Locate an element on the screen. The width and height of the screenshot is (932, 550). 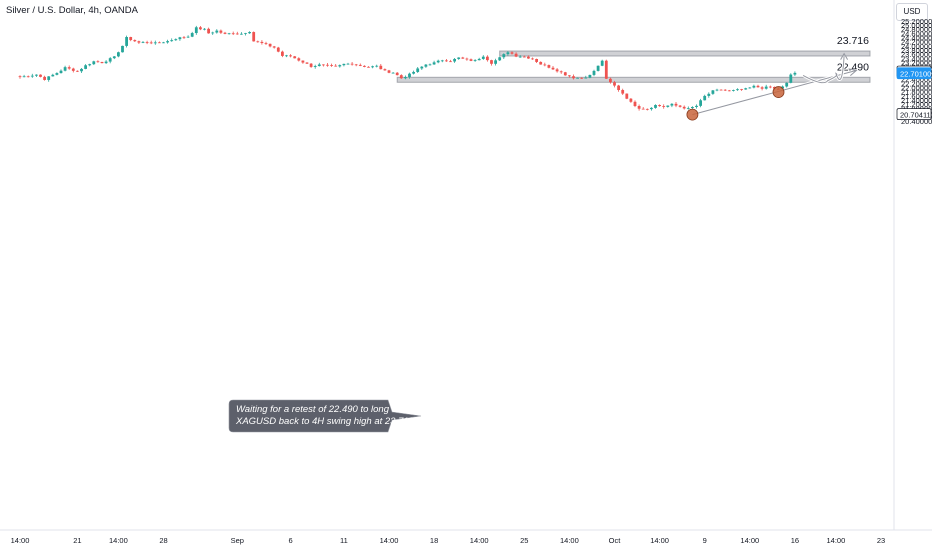
price-tag: 20.70411 is located at coordinates (914, 114).